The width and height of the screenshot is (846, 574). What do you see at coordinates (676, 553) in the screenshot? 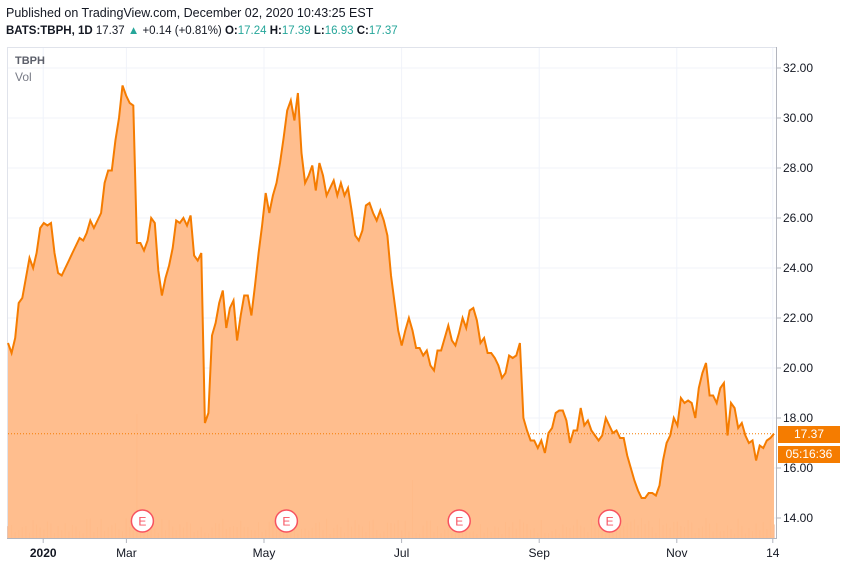
I see `x-tick-label: Nov` at bounding box center [676, 553].